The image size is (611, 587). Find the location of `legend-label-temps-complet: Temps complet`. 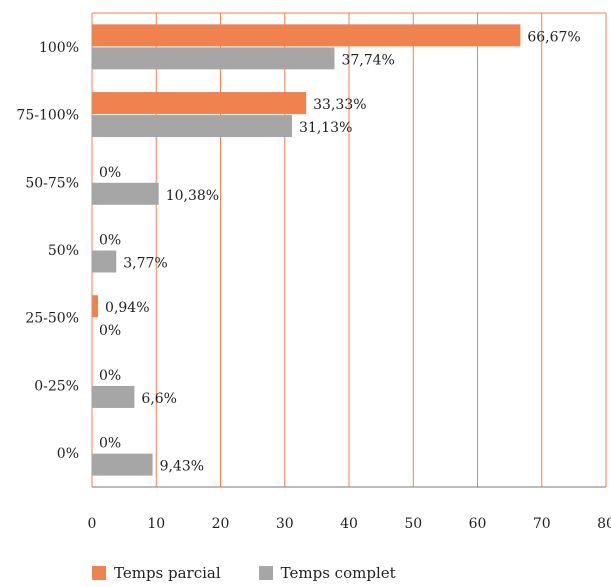

legend-label-temps-complet: Temps complet is located at coordinates (338, 573).